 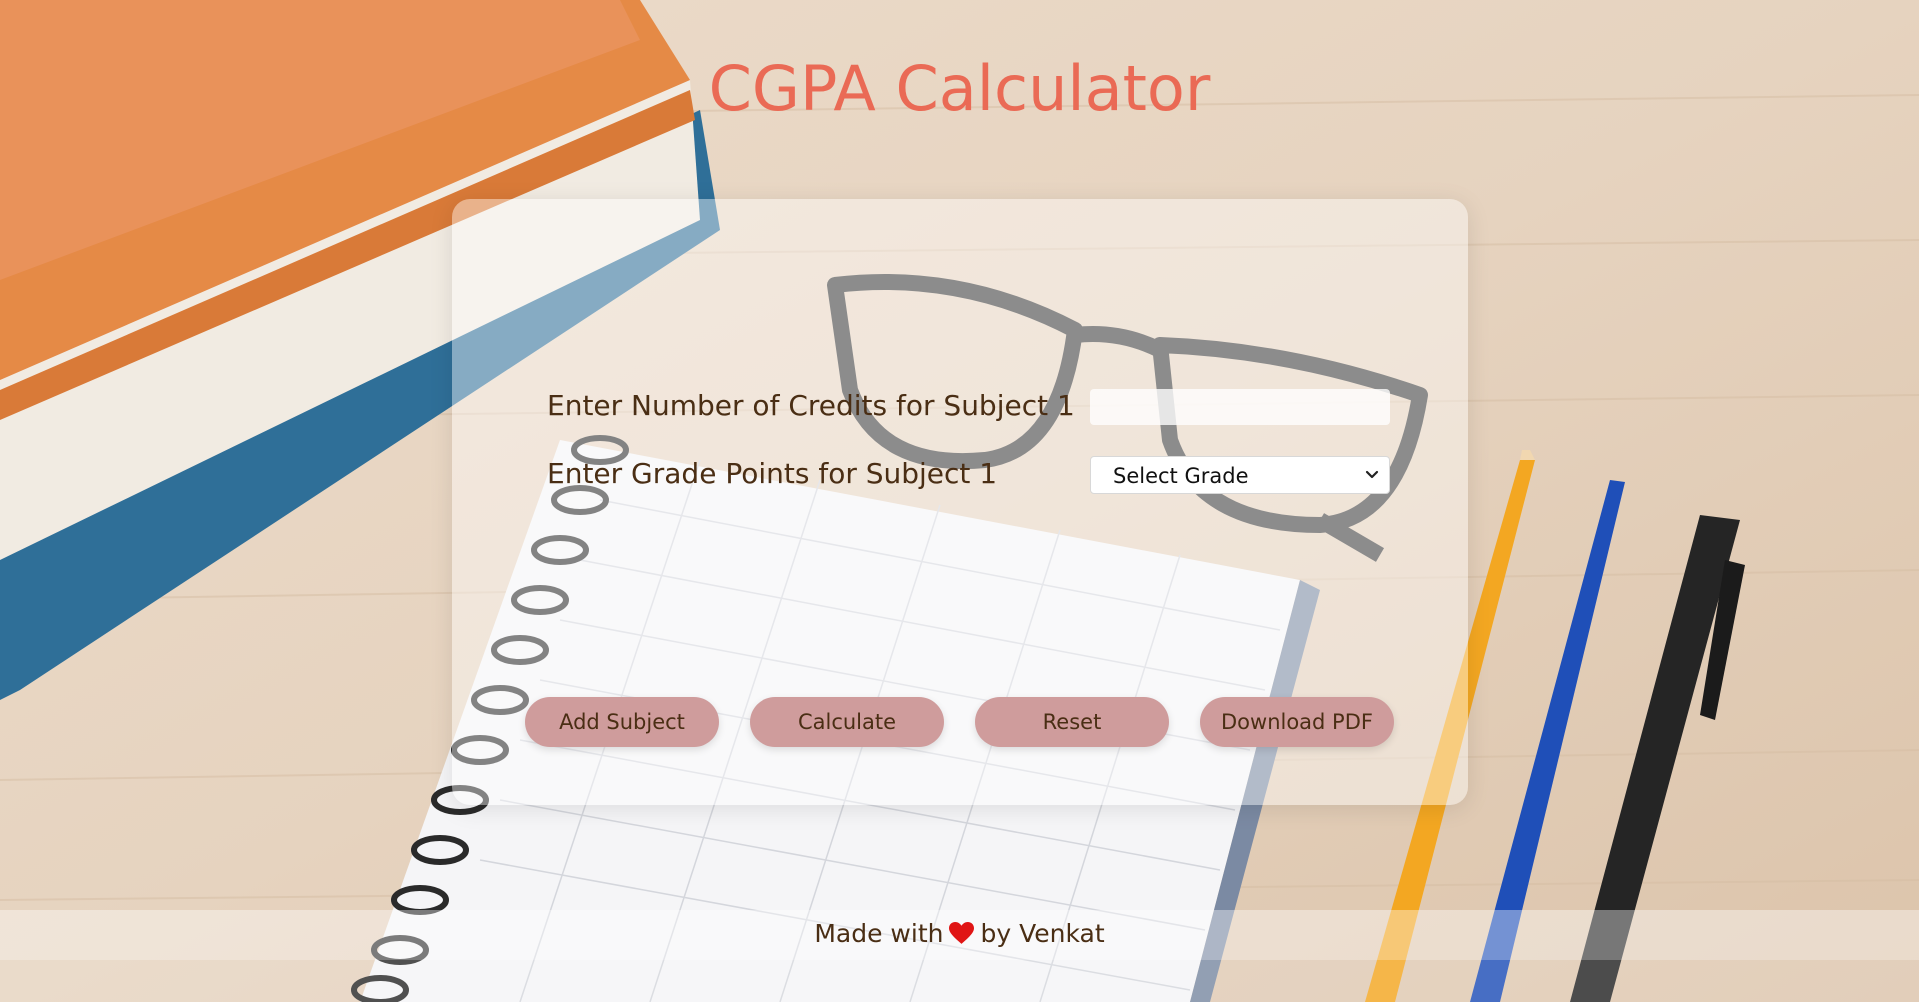 I want to click on grade-label: Enter Grade Points for Subject 1, so click(x=772, y=473).